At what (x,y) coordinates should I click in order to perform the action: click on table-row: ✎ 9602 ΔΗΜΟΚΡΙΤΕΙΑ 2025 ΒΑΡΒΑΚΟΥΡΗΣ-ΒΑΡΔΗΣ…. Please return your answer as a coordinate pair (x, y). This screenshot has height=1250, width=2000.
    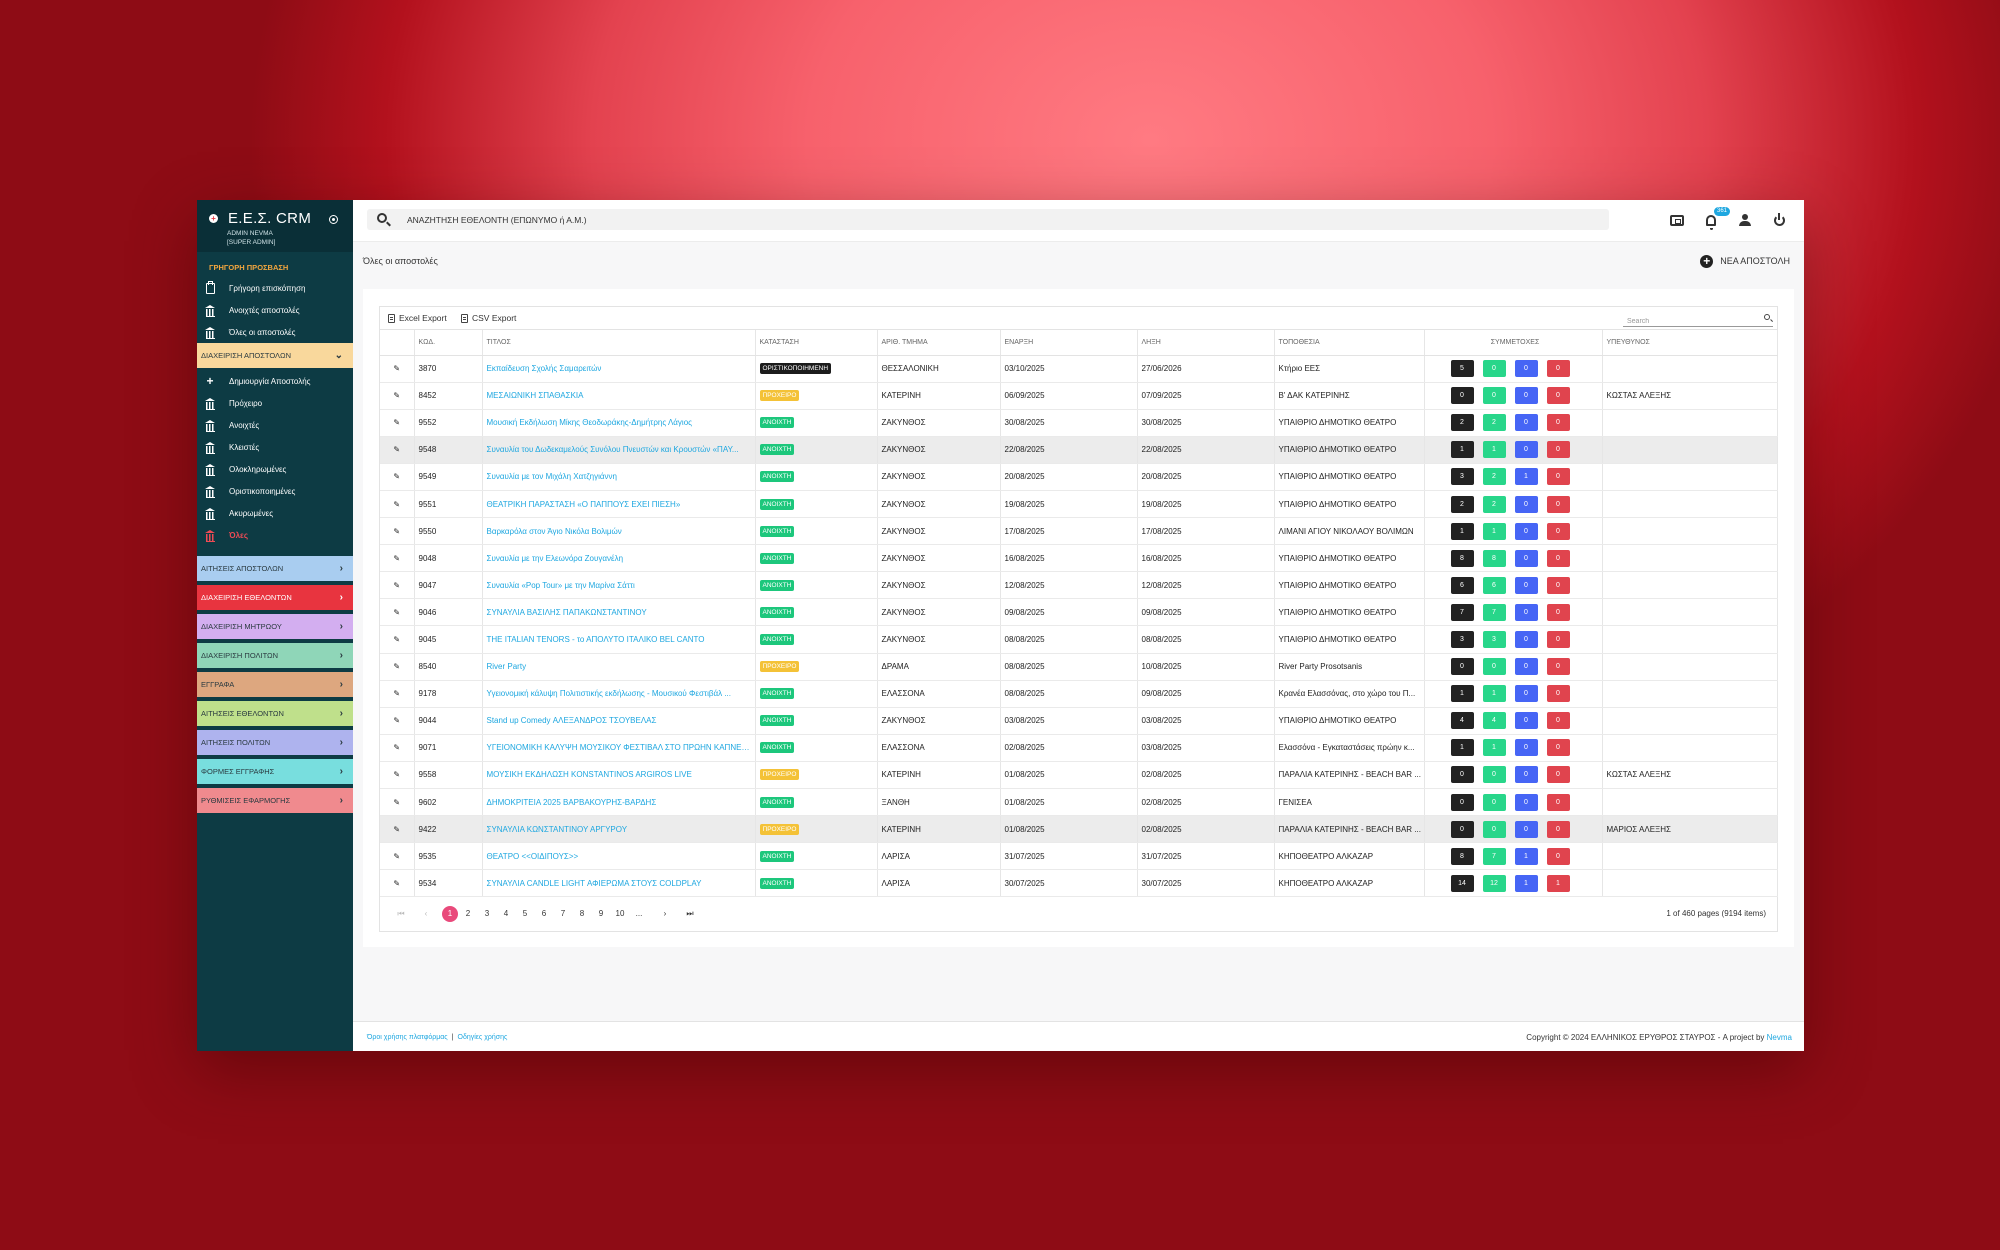
    Looking at the image, I should click on (1079, 802).